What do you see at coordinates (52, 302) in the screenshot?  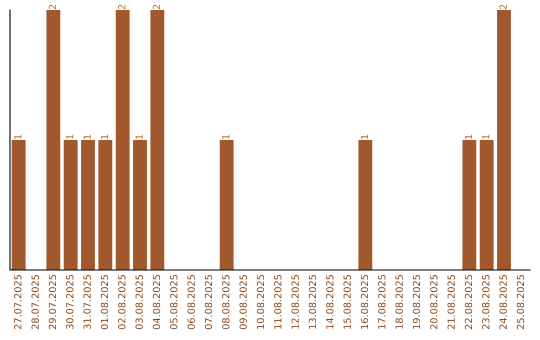 I see `x-tick-label: 29.07.2025` at bounding box center [52, 302].